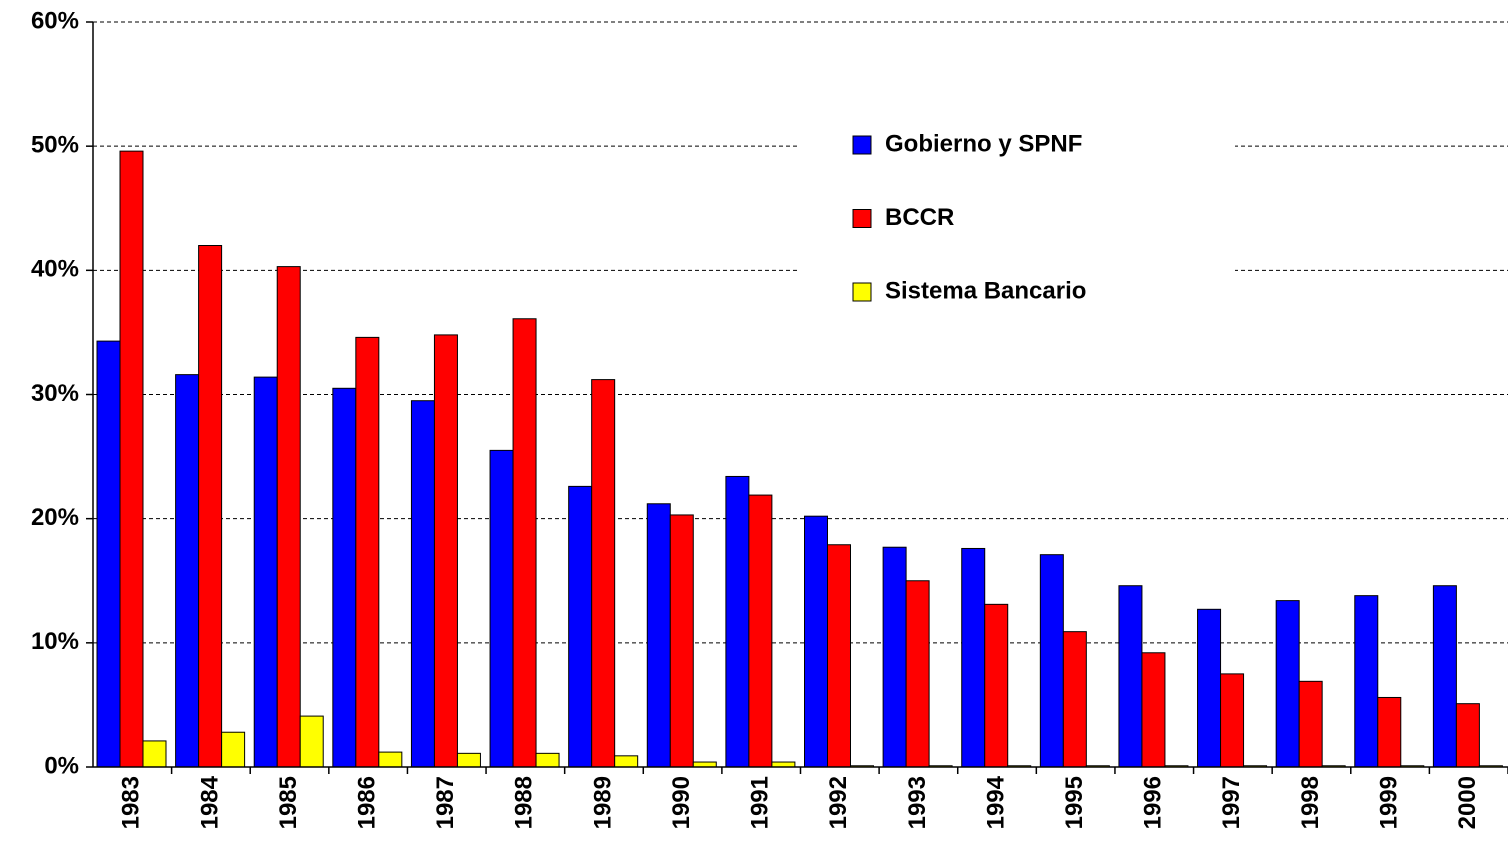 The height and width of the screenshot is (857, 1508). Describe the element at coordinates (55, 145) in the screenshot. I see `y-tick-label: 50%` at that location.